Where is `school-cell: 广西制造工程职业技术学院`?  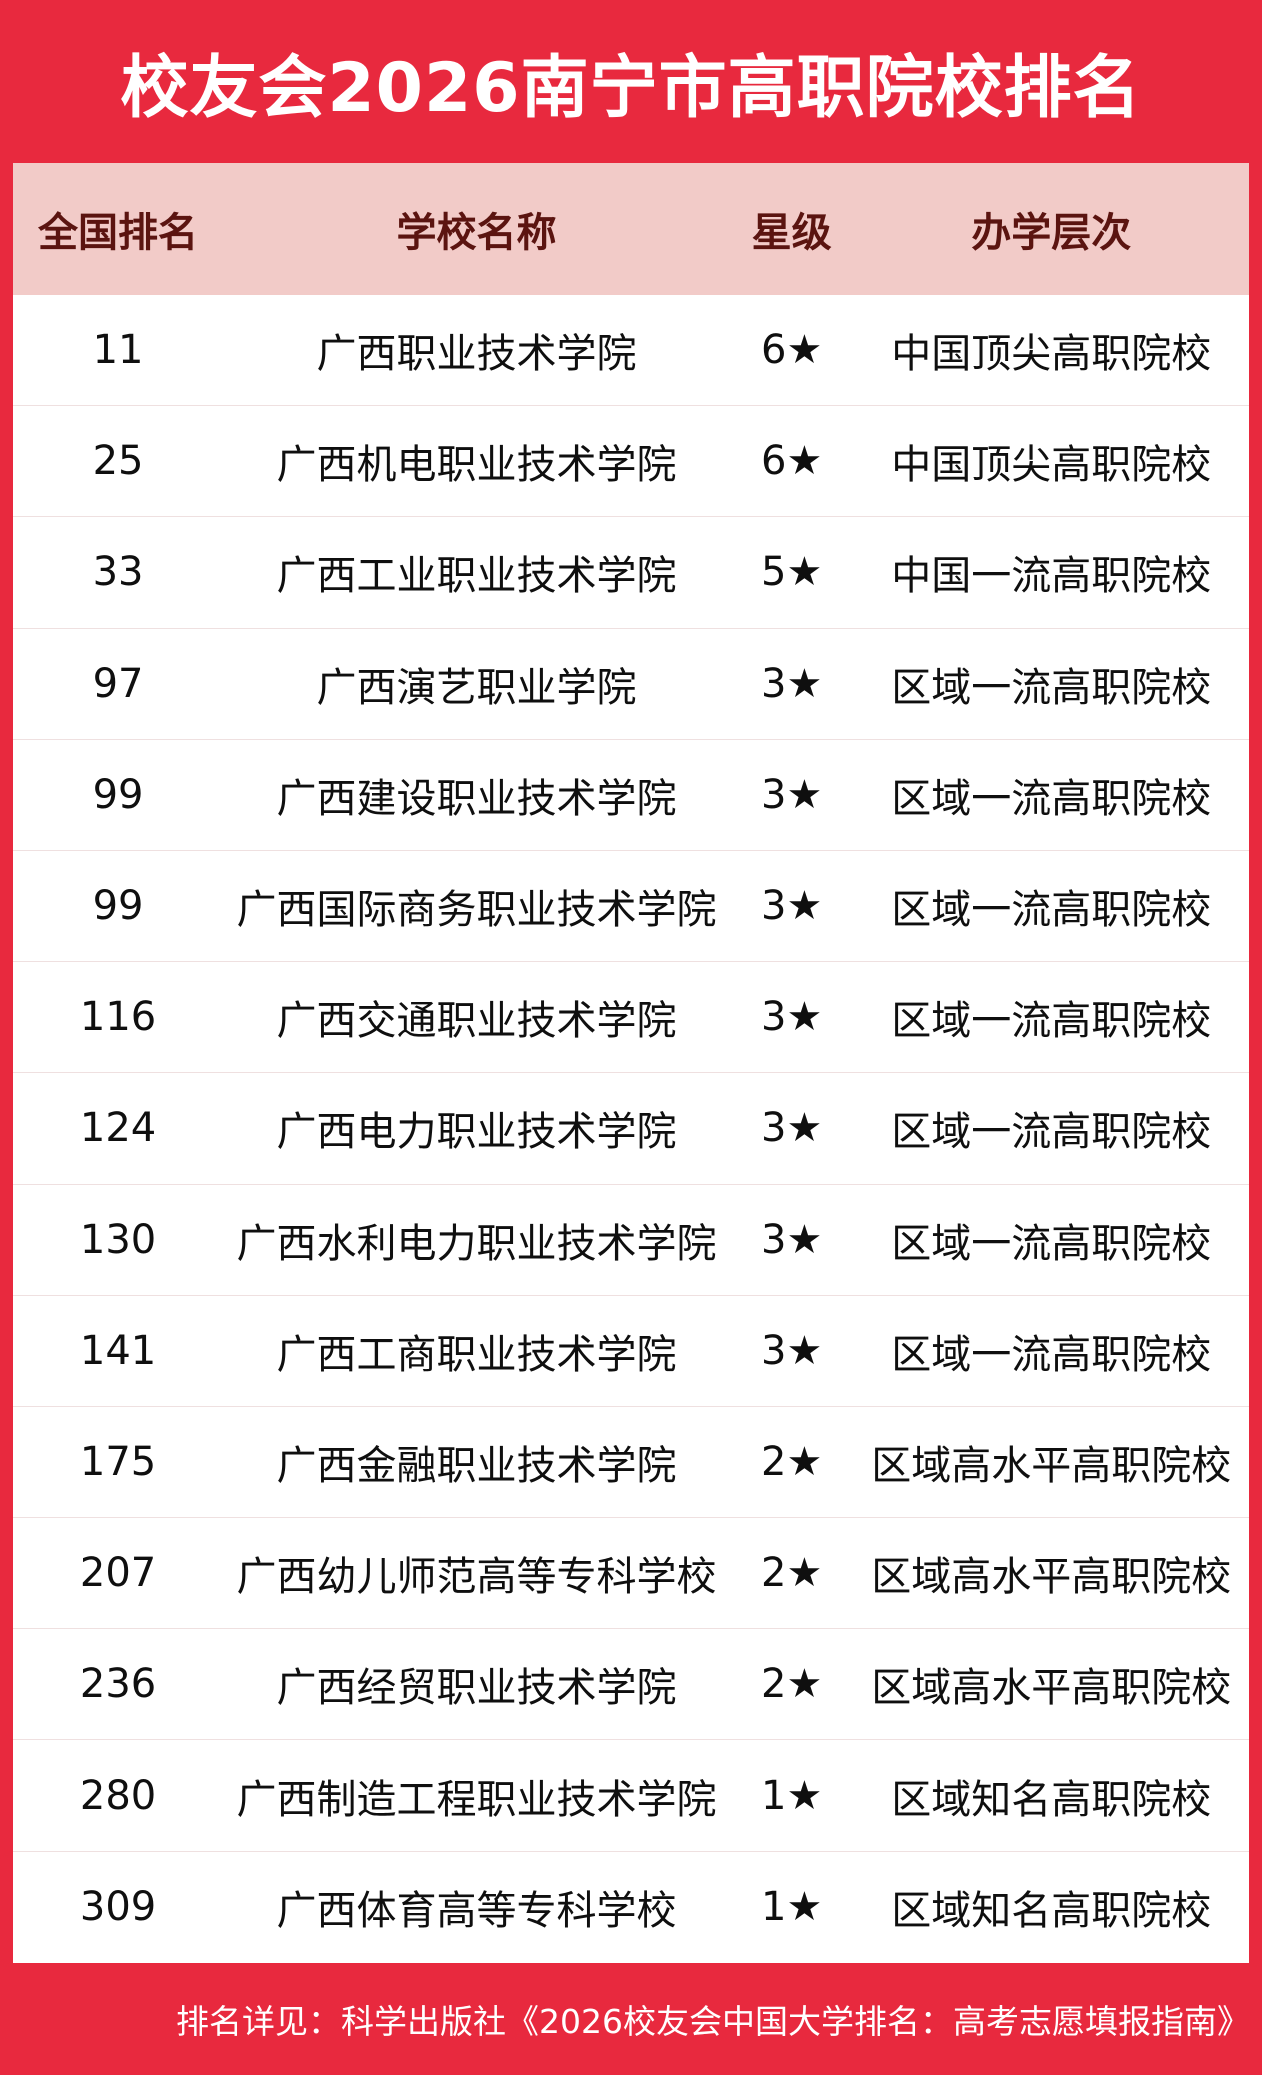
school-cell: 广西制造工程职业技术学院 is located at coordinates (476, 1799).